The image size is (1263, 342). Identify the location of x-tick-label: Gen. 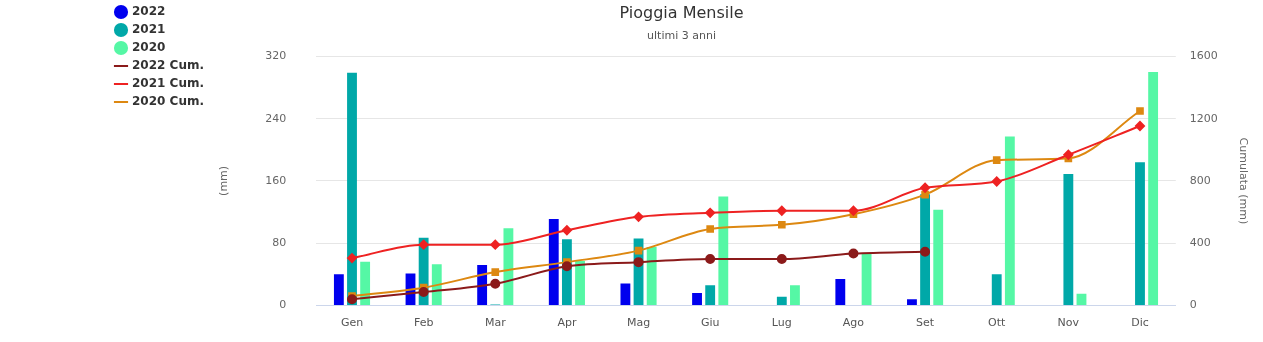
(352, 322).